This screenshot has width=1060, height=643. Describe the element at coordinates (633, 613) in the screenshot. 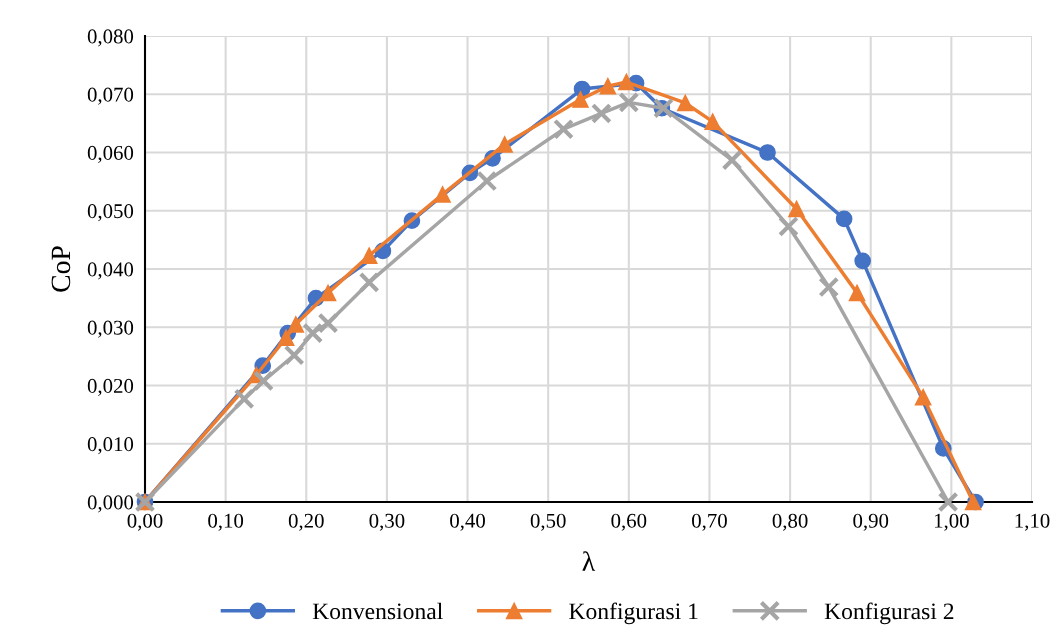

I see `legend-label: Konfigurasi 1` at that location.